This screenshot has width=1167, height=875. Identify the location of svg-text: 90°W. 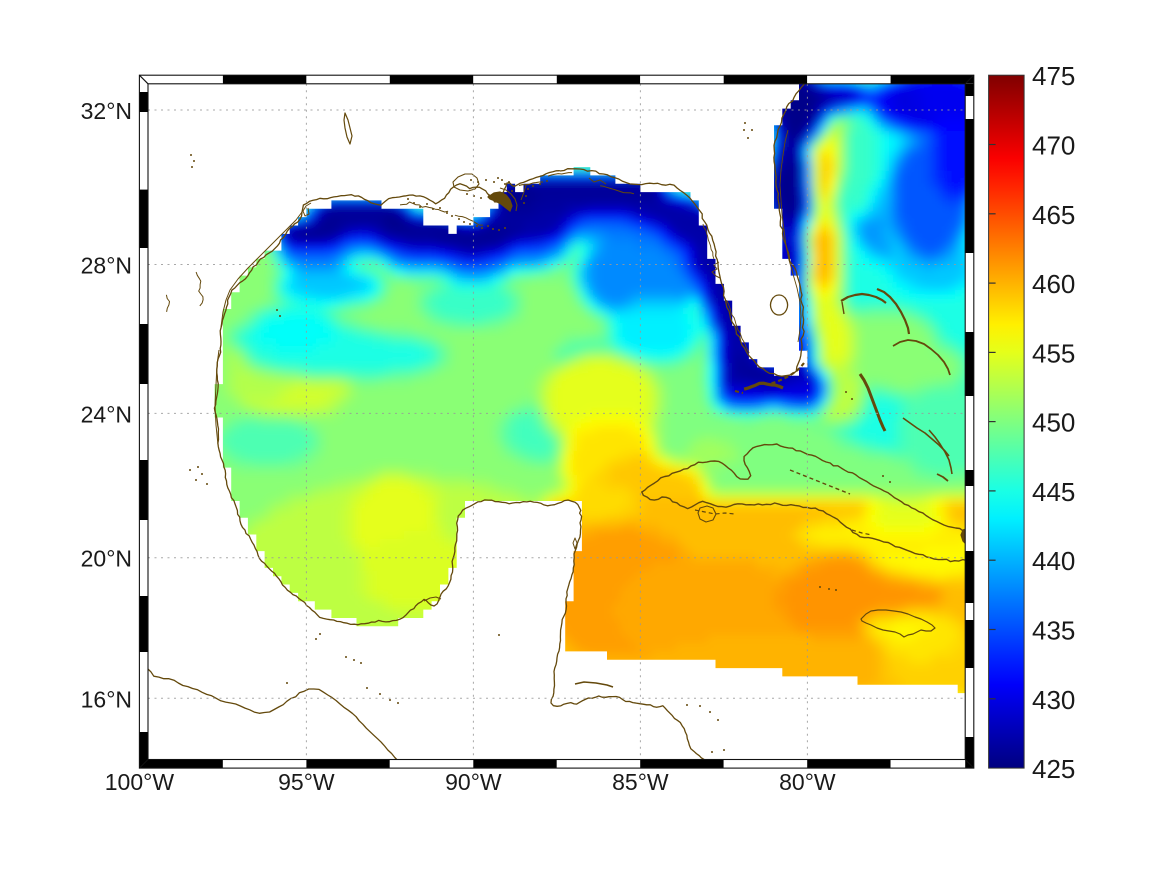
(473, 782).